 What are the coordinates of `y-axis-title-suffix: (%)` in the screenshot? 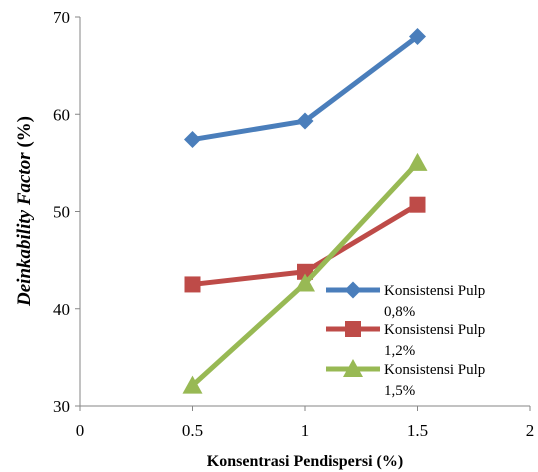 It's located at (24, 134).